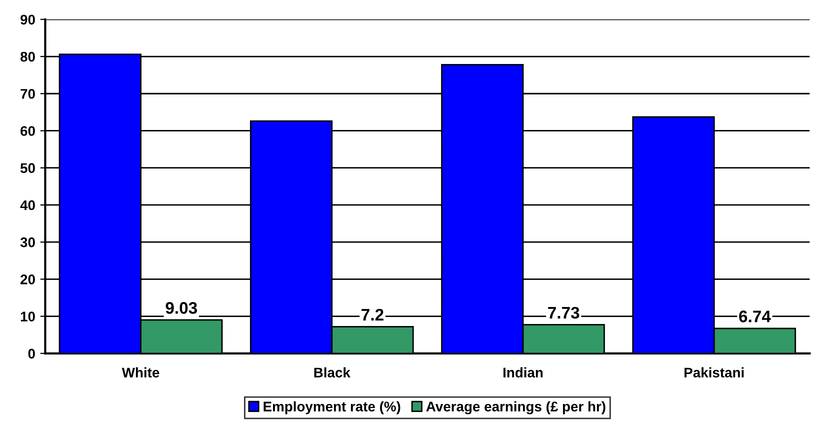 Image resolution: width=822 pixels, height=431 pixels. What do you see at coordinates (27, 279) in the screenshot?
I see `y-tick-label: 20` at bounding box center [27, 279].